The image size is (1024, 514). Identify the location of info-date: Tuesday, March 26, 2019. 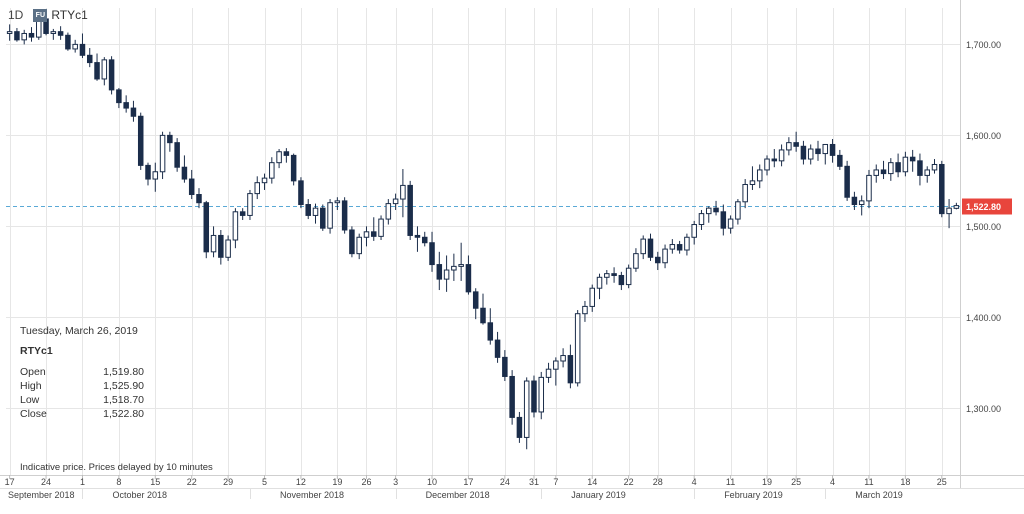
(79, 331).